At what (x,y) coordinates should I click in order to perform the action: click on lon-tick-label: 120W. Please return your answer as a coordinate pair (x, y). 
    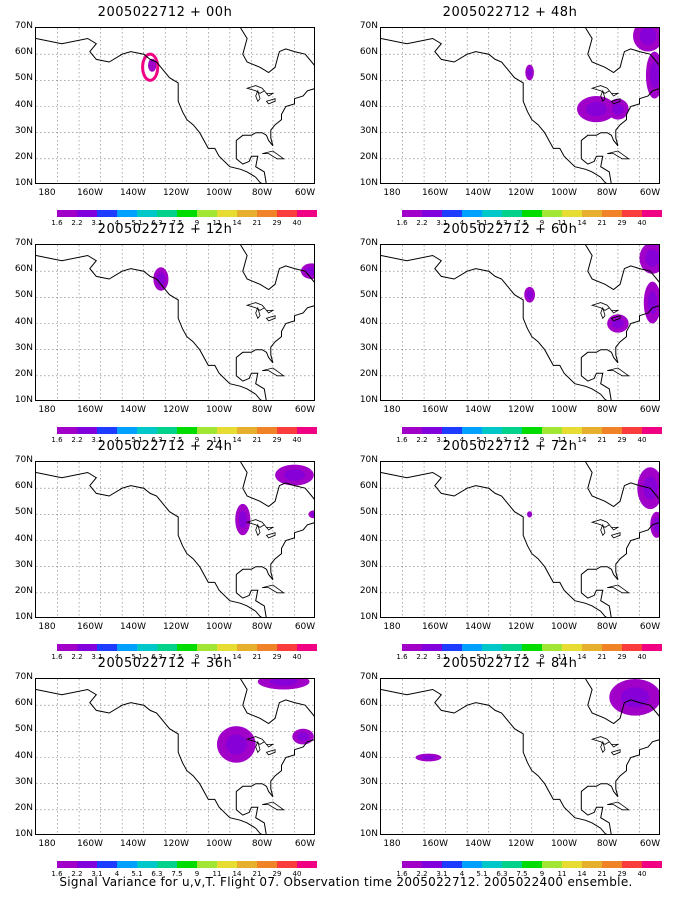
    Looking at the image, I should click on (521, 410).